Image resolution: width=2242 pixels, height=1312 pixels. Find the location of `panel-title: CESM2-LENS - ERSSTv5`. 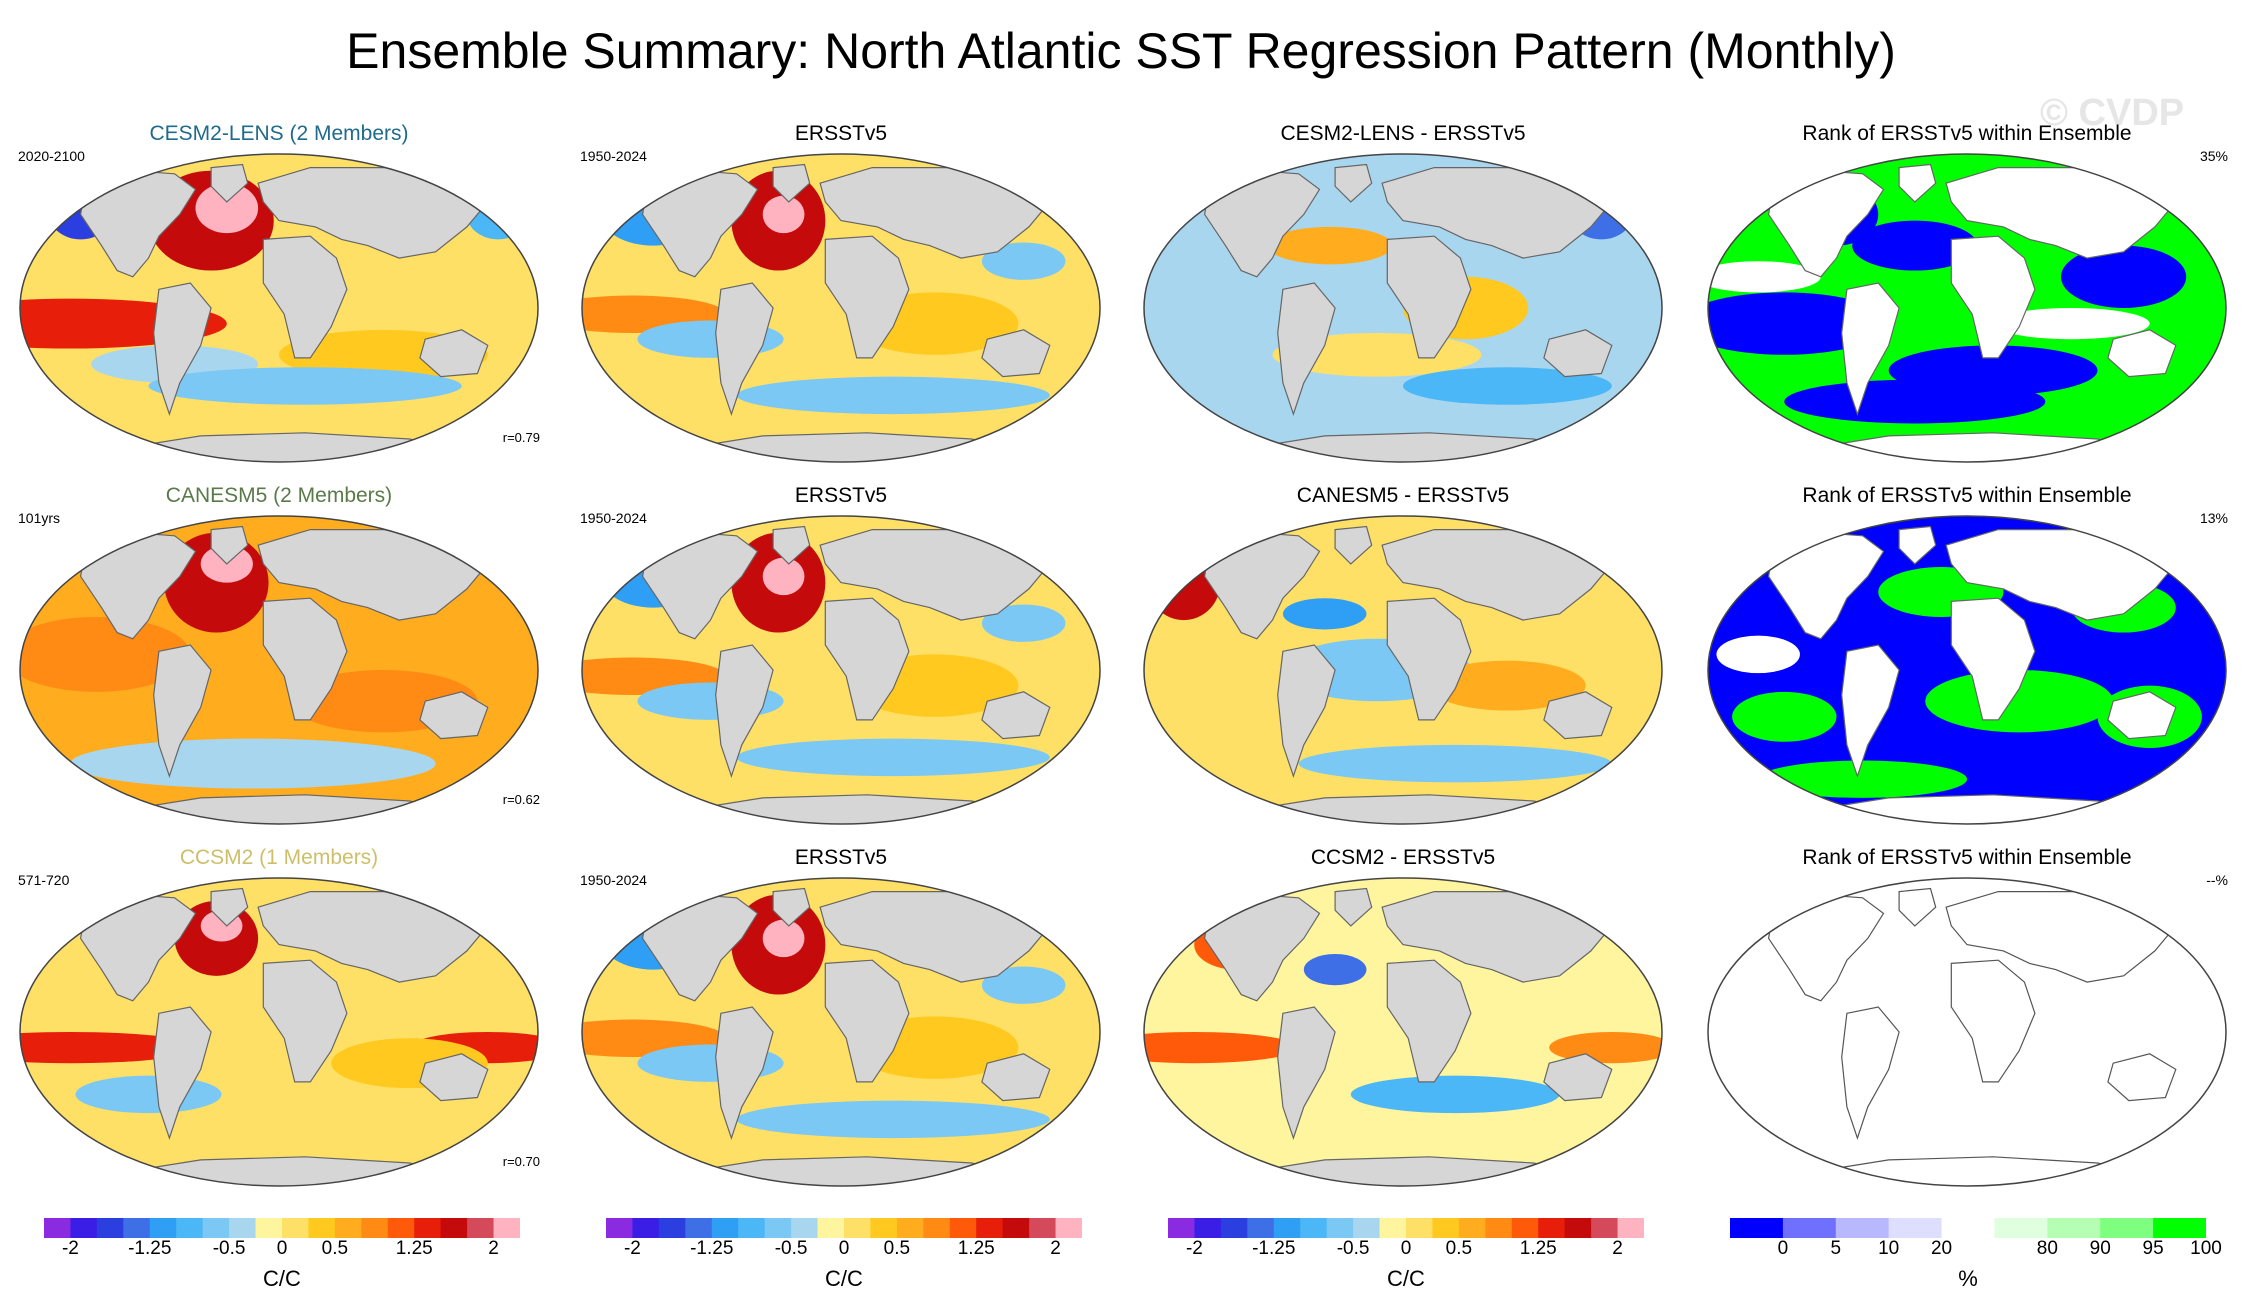

panel-title: CESM2-LENS - ERSSTv5 is located at coordinates (1403, 133).